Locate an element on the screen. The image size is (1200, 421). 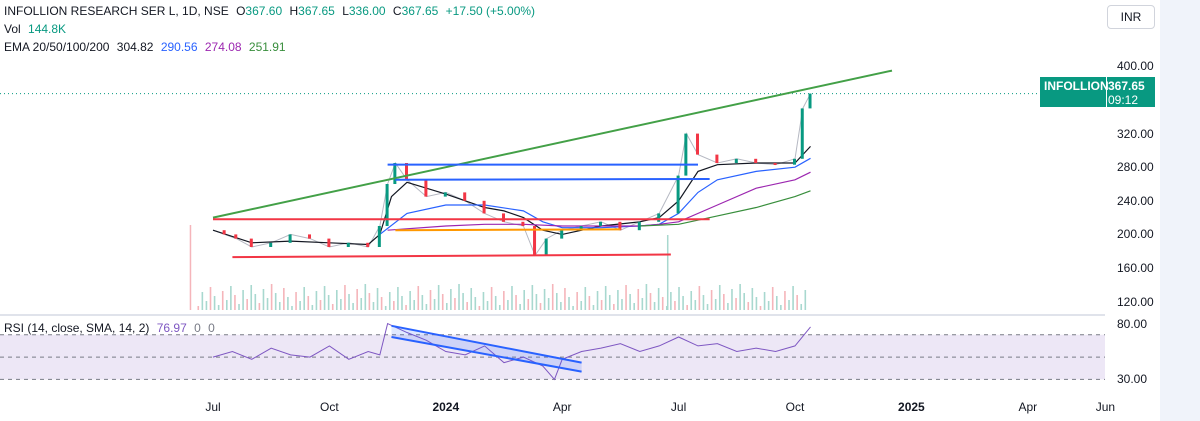
price-tick-label: 280.00 is located at coordinates (1135, 167).